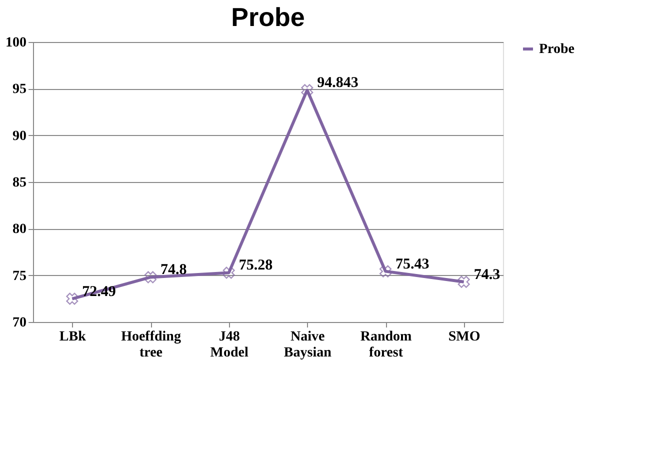  Describe the element at coordinates (19, 183) in the screenshot. I see `y-tick-label: 85` at that location.